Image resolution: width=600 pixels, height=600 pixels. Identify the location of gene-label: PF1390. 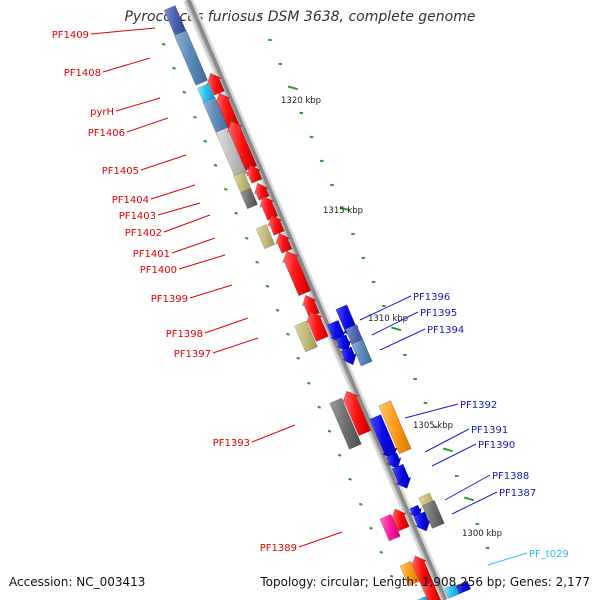
(496, 445).